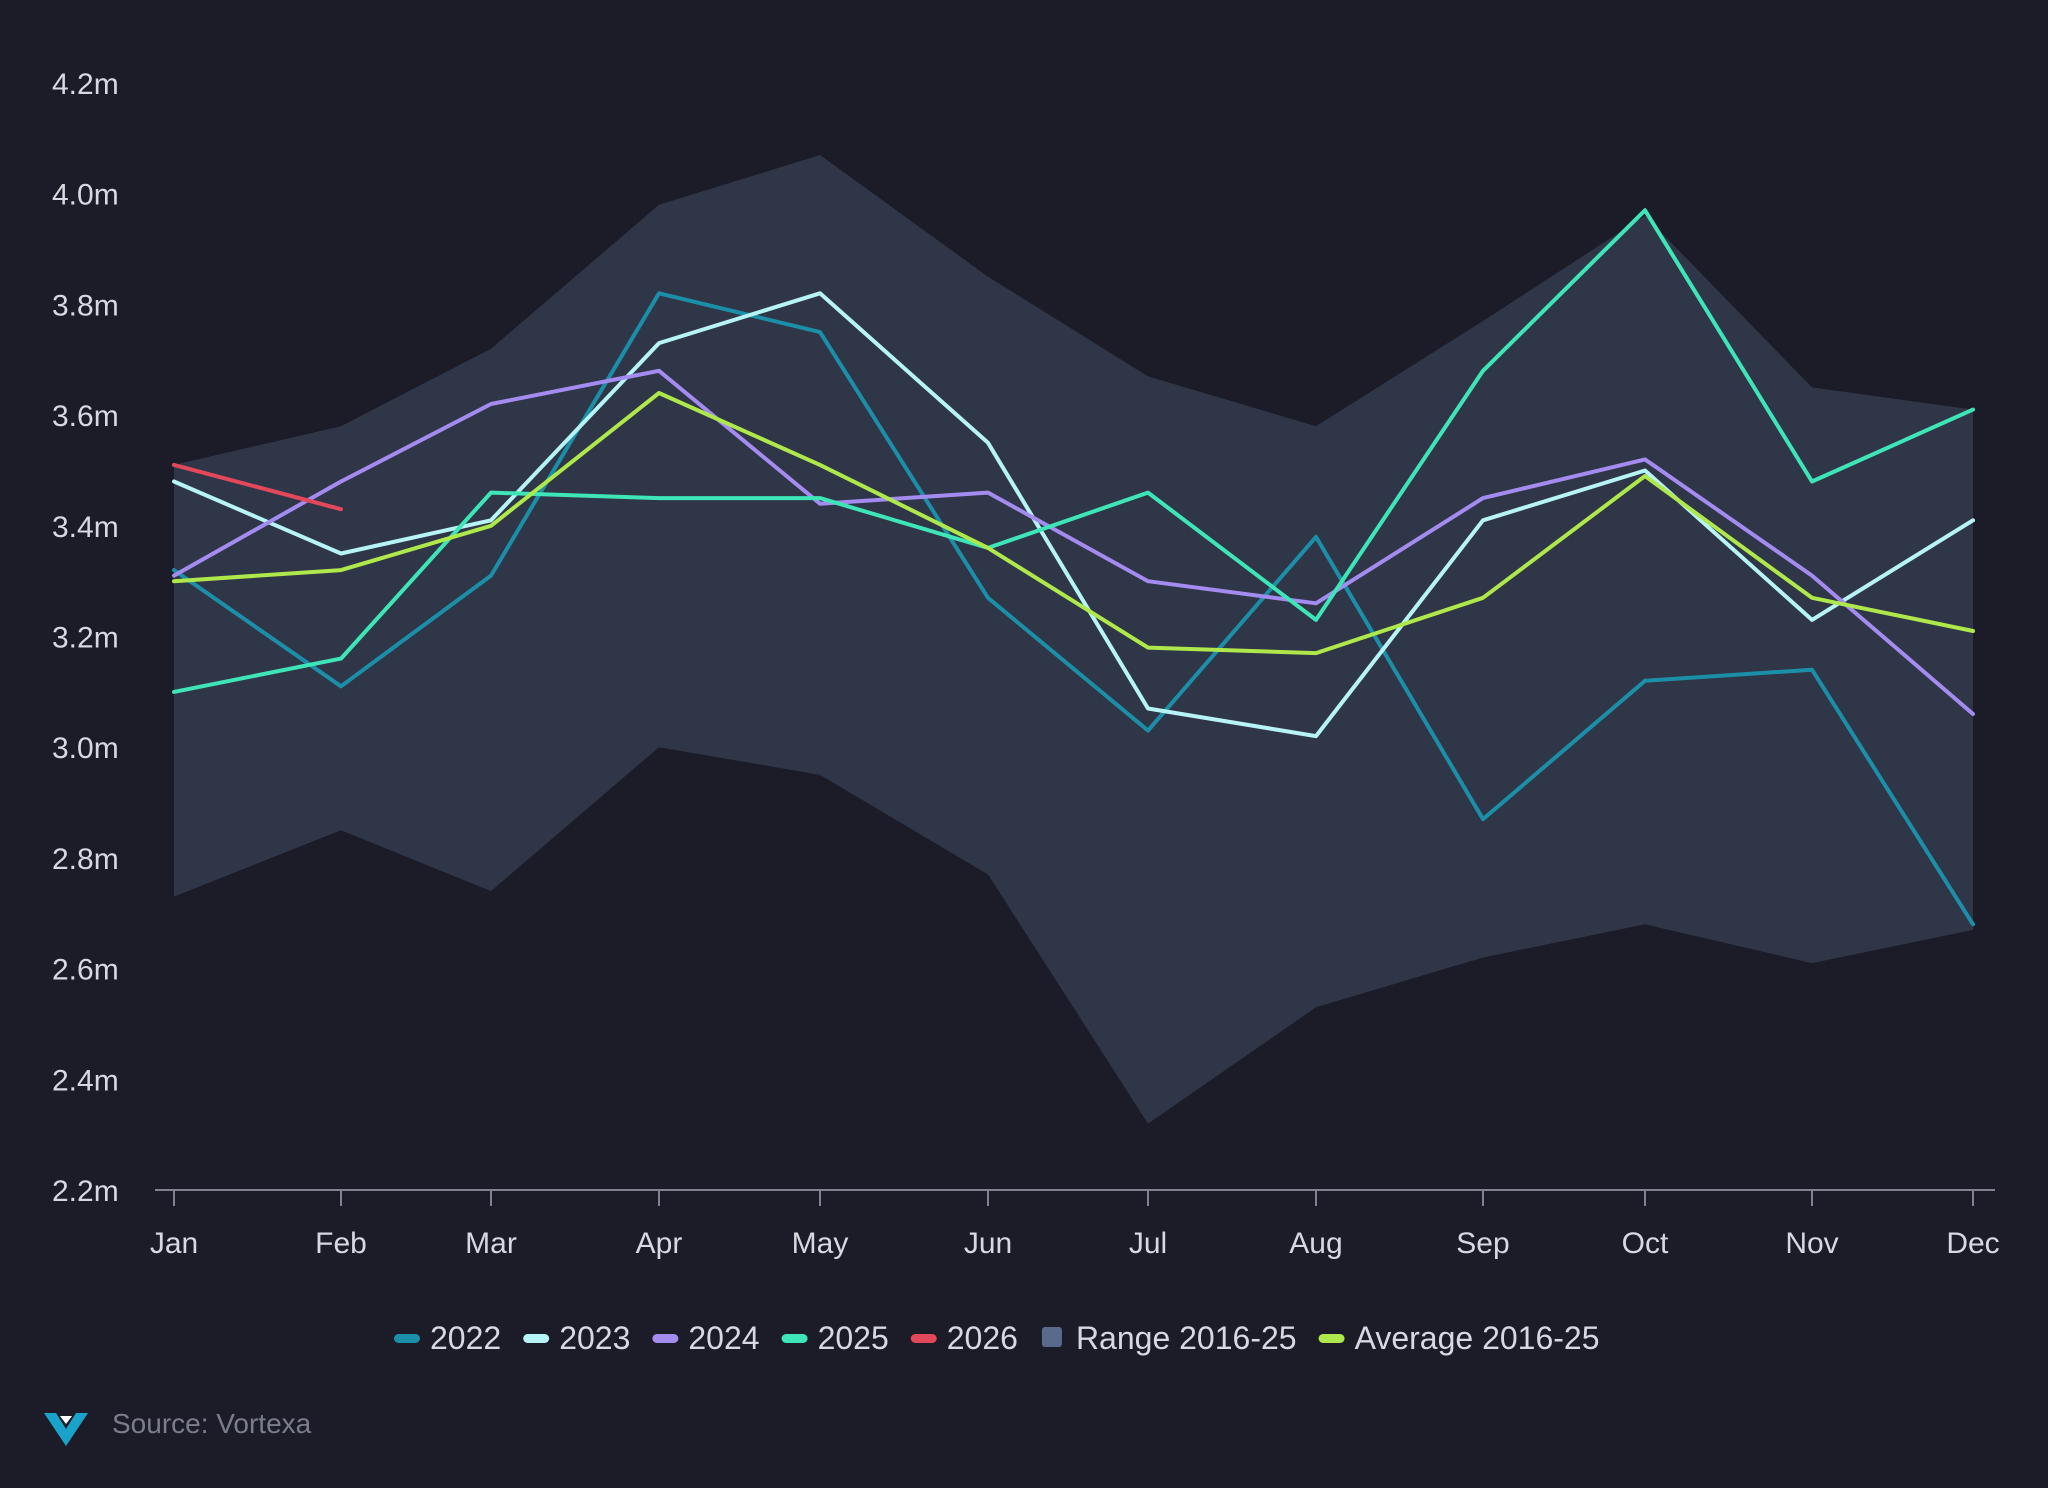 This screenshot has height=1488, width=2048. What do you see at coordinates (257, 487) in the screenshot?
I see `series-line-2026` at bounding box center [257, 487].